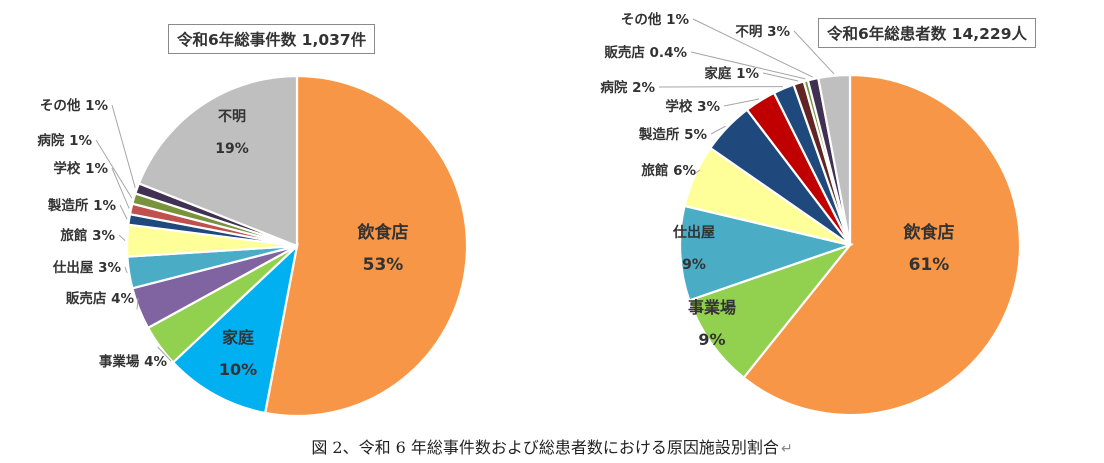  What do you see at coordinates (762, 32) in the screenshot?
I see `slice-label-10: 不明 3%` at bounding box center [762, 32].